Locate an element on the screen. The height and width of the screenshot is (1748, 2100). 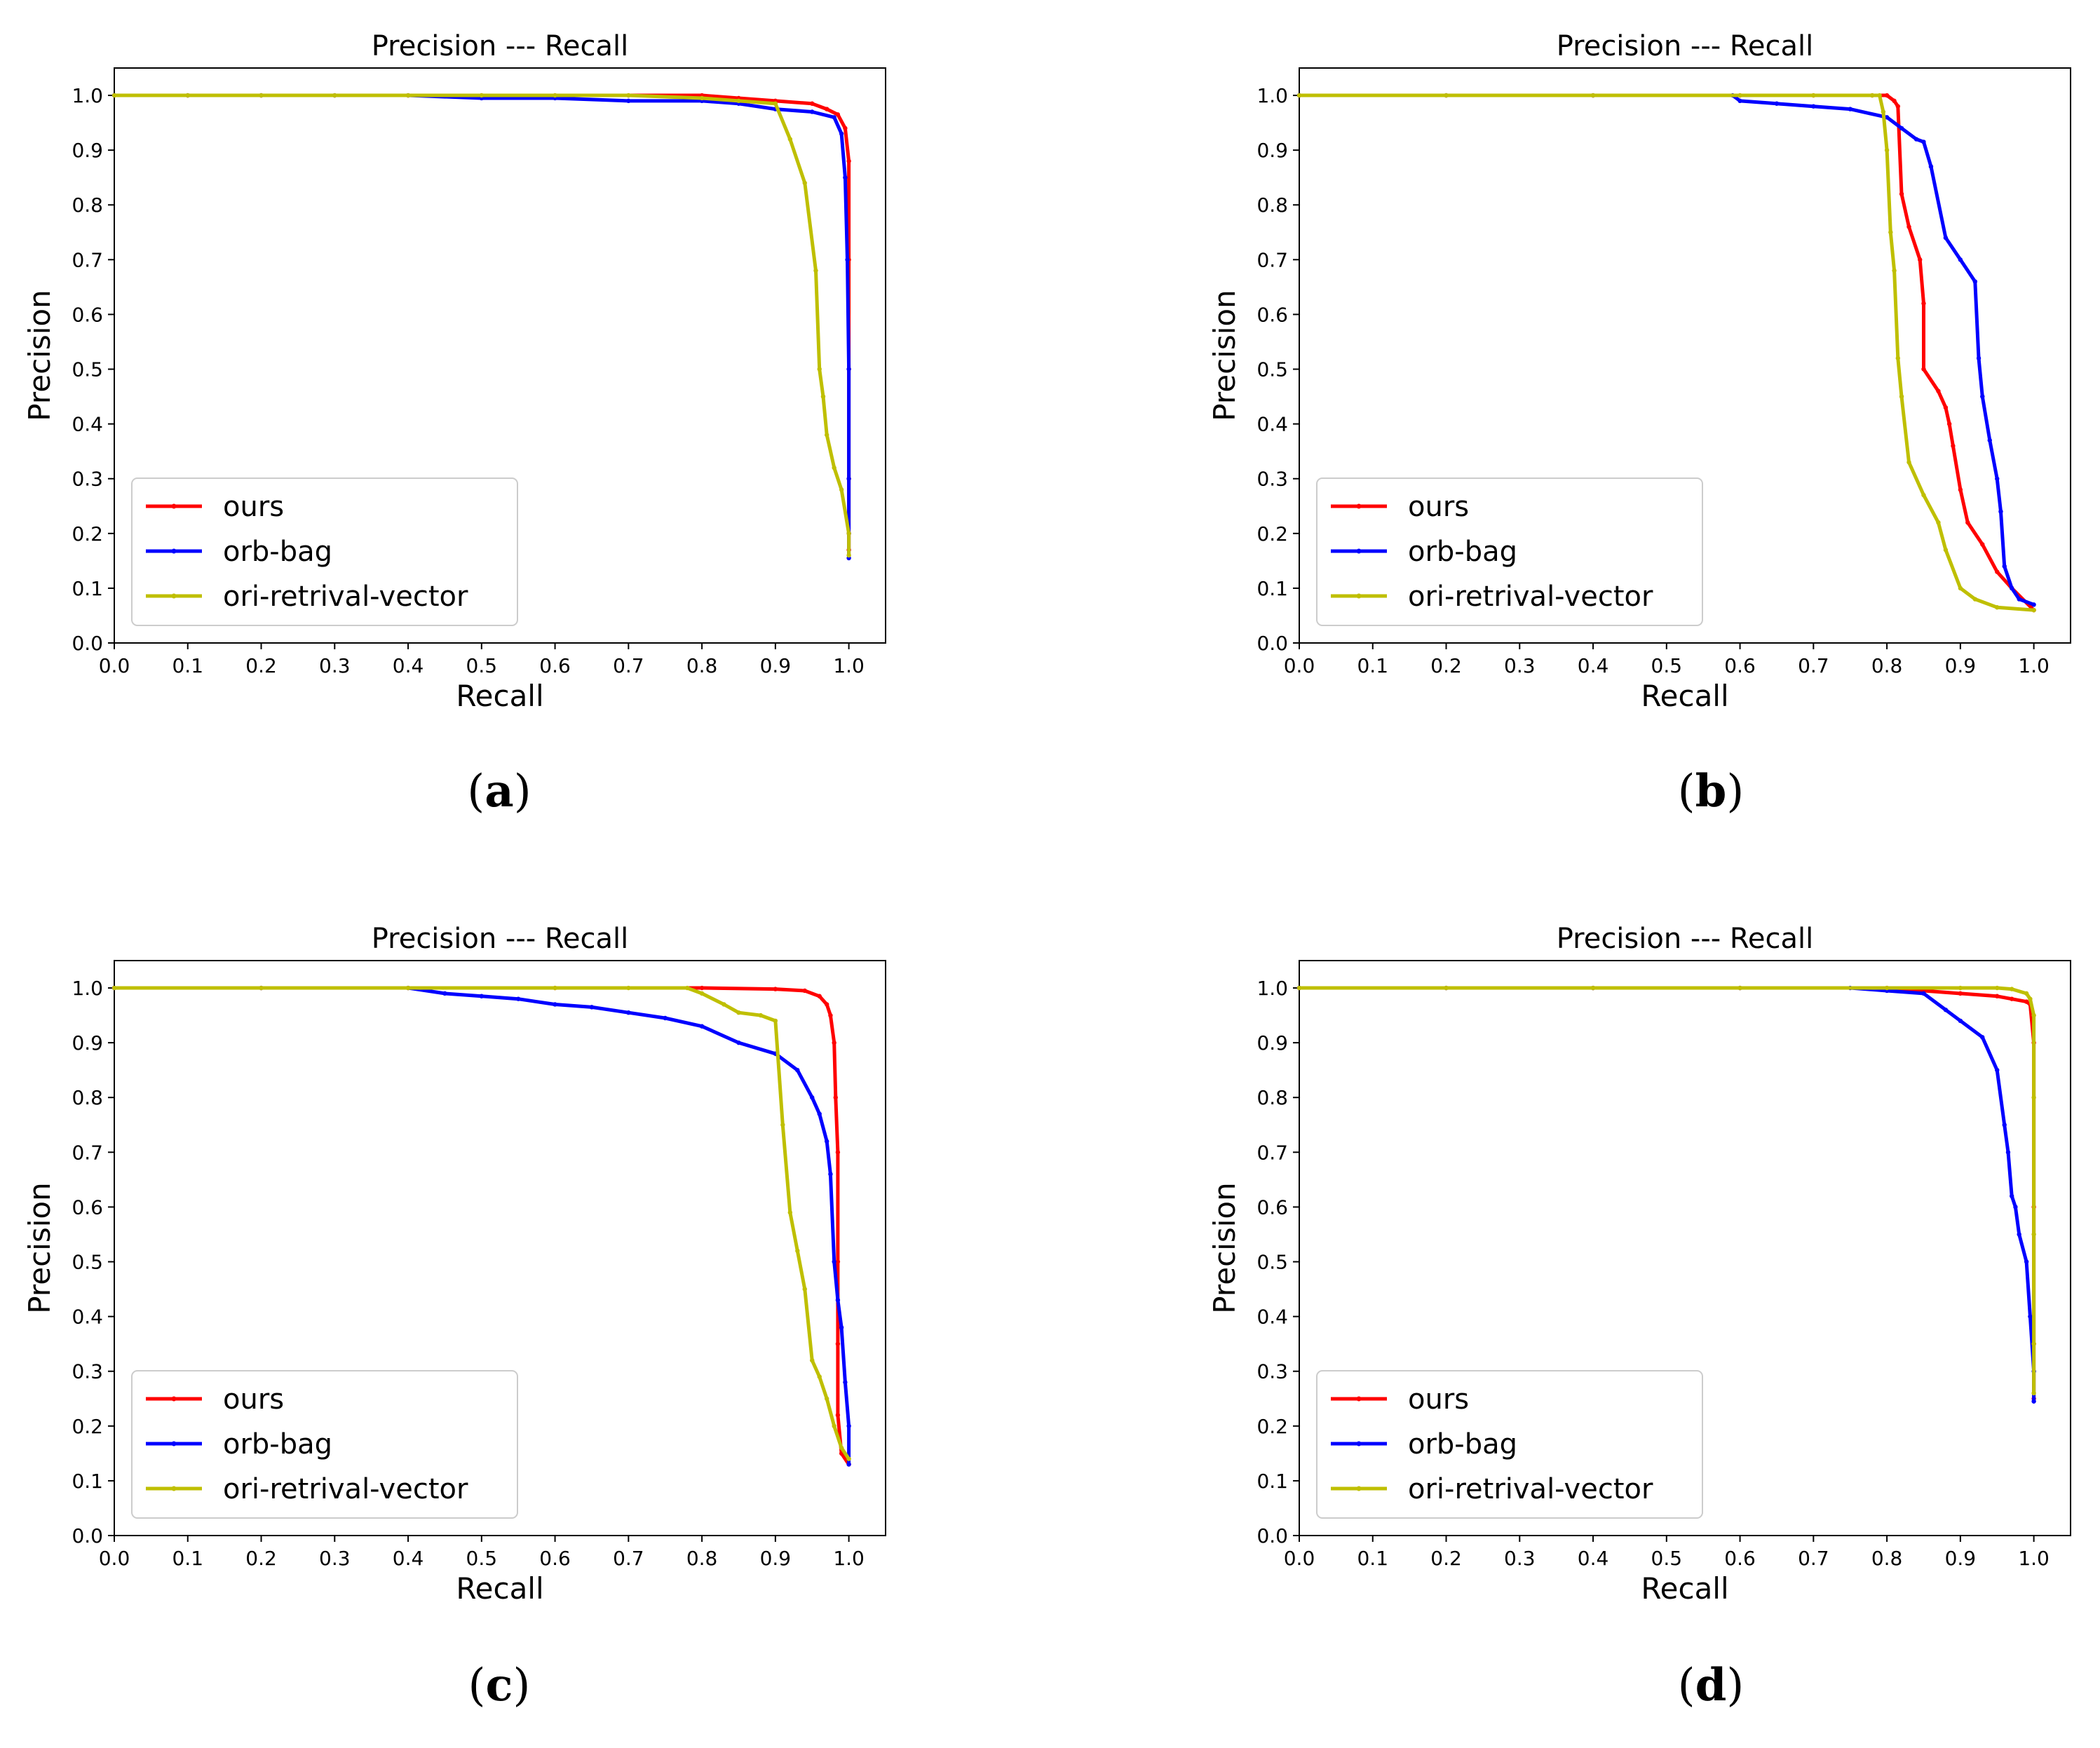
panel-caption: (b) is located at coordinates (1711, 791).